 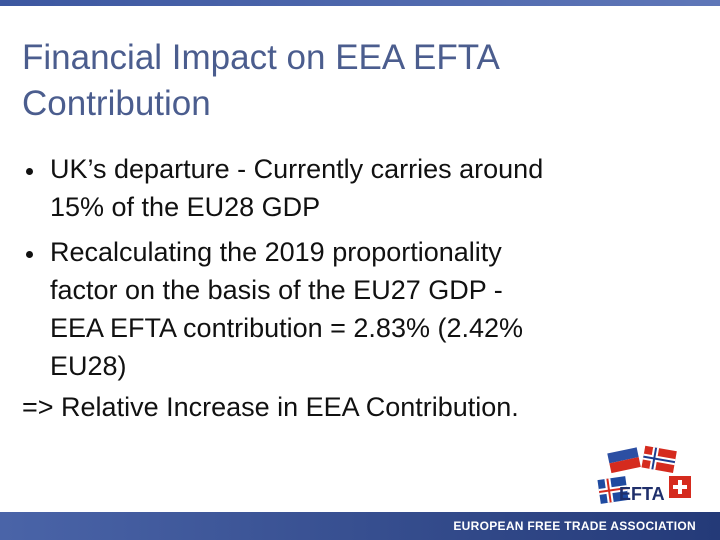 What do you see at coordinates (88, 366) in the screenshot?
I see `bullet-text: EU28)` at bounding box center [88, 366].